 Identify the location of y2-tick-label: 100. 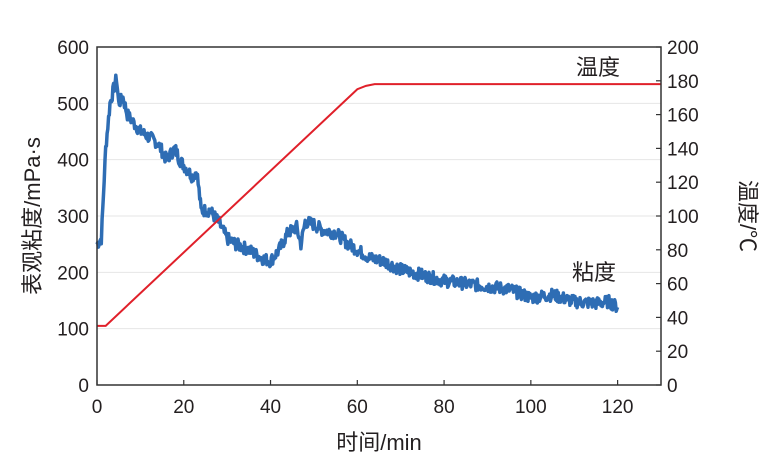
(683, 217).